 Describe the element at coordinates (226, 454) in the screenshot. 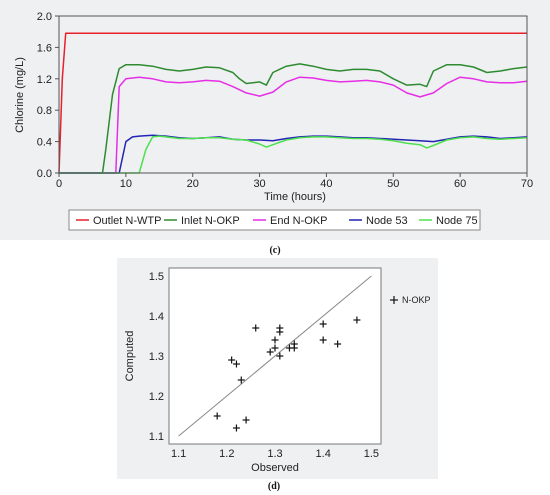

I see `d-x-tick-label: 1.2` at that location.